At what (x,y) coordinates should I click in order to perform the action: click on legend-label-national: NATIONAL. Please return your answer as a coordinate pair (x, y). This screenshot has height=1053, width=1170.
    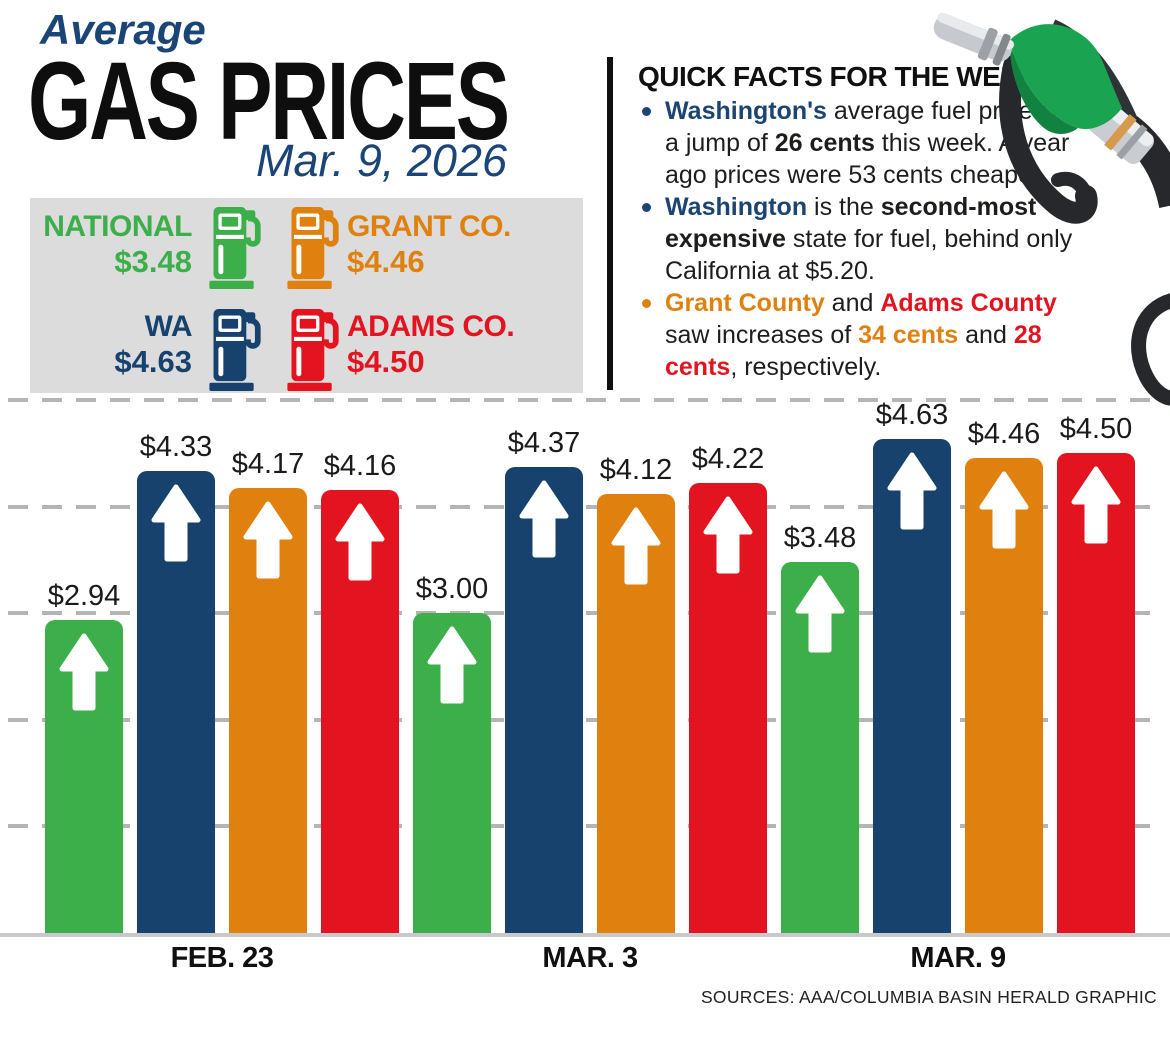
    Looking at the image, I should click on (117, 226).